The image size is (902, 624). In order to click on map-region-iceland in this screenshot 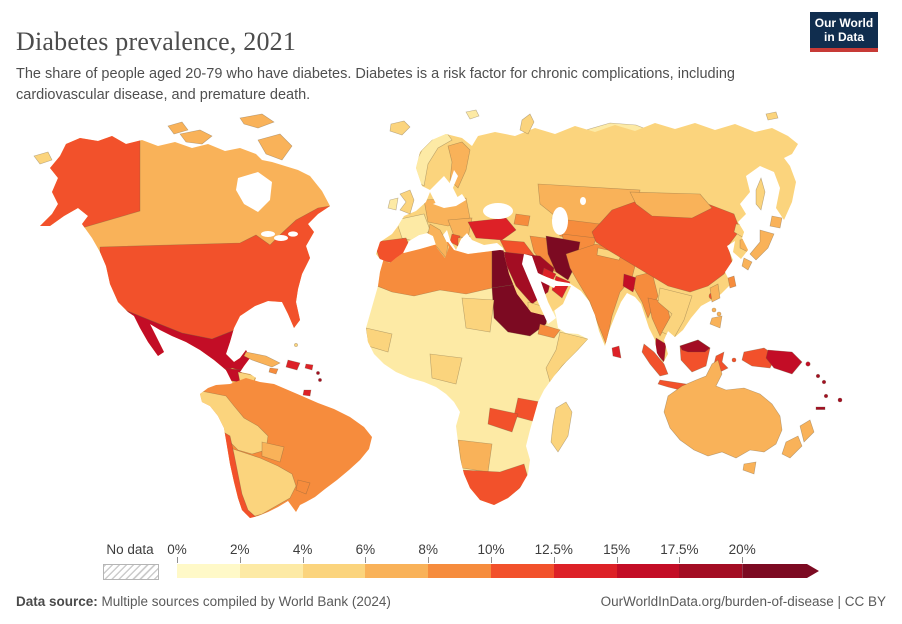, I will do `click(400, 128)`.